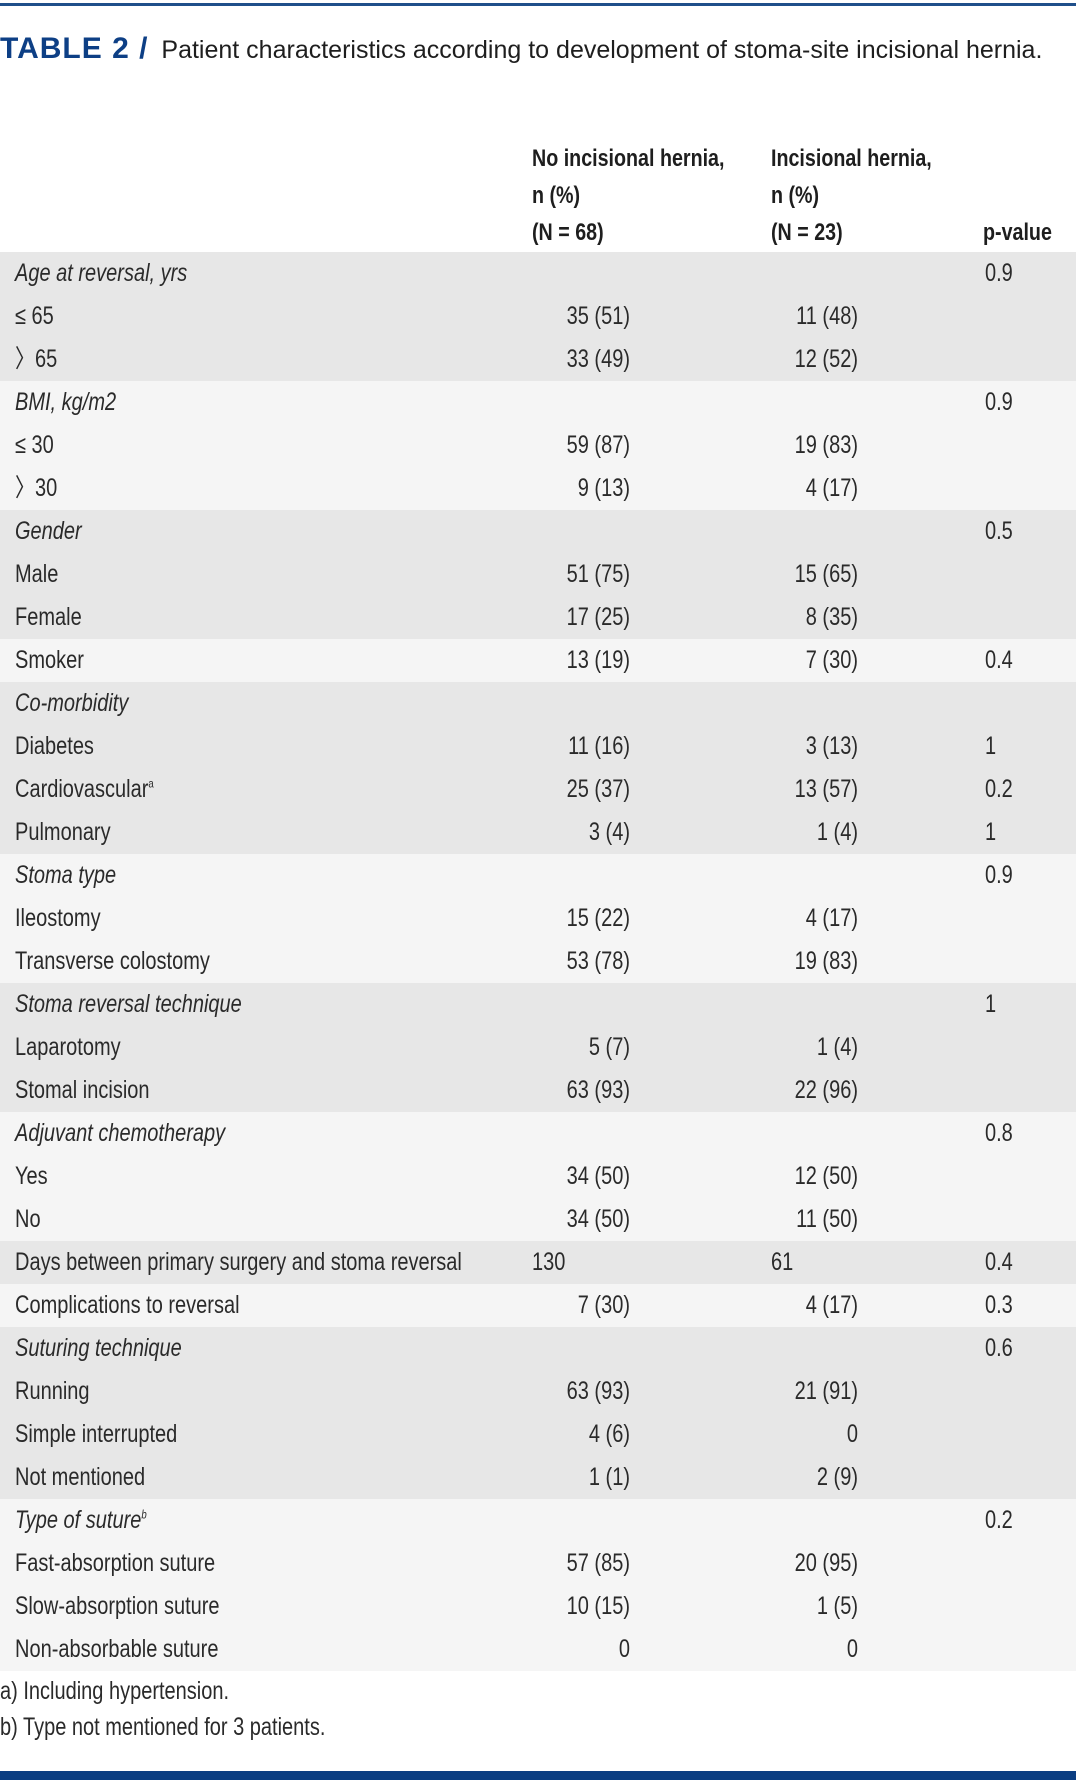 Image resolution: width=1080 pixels, height=1790 pixels. I want to click on cell-no-hernia: 51 (75), so click(598, 574).